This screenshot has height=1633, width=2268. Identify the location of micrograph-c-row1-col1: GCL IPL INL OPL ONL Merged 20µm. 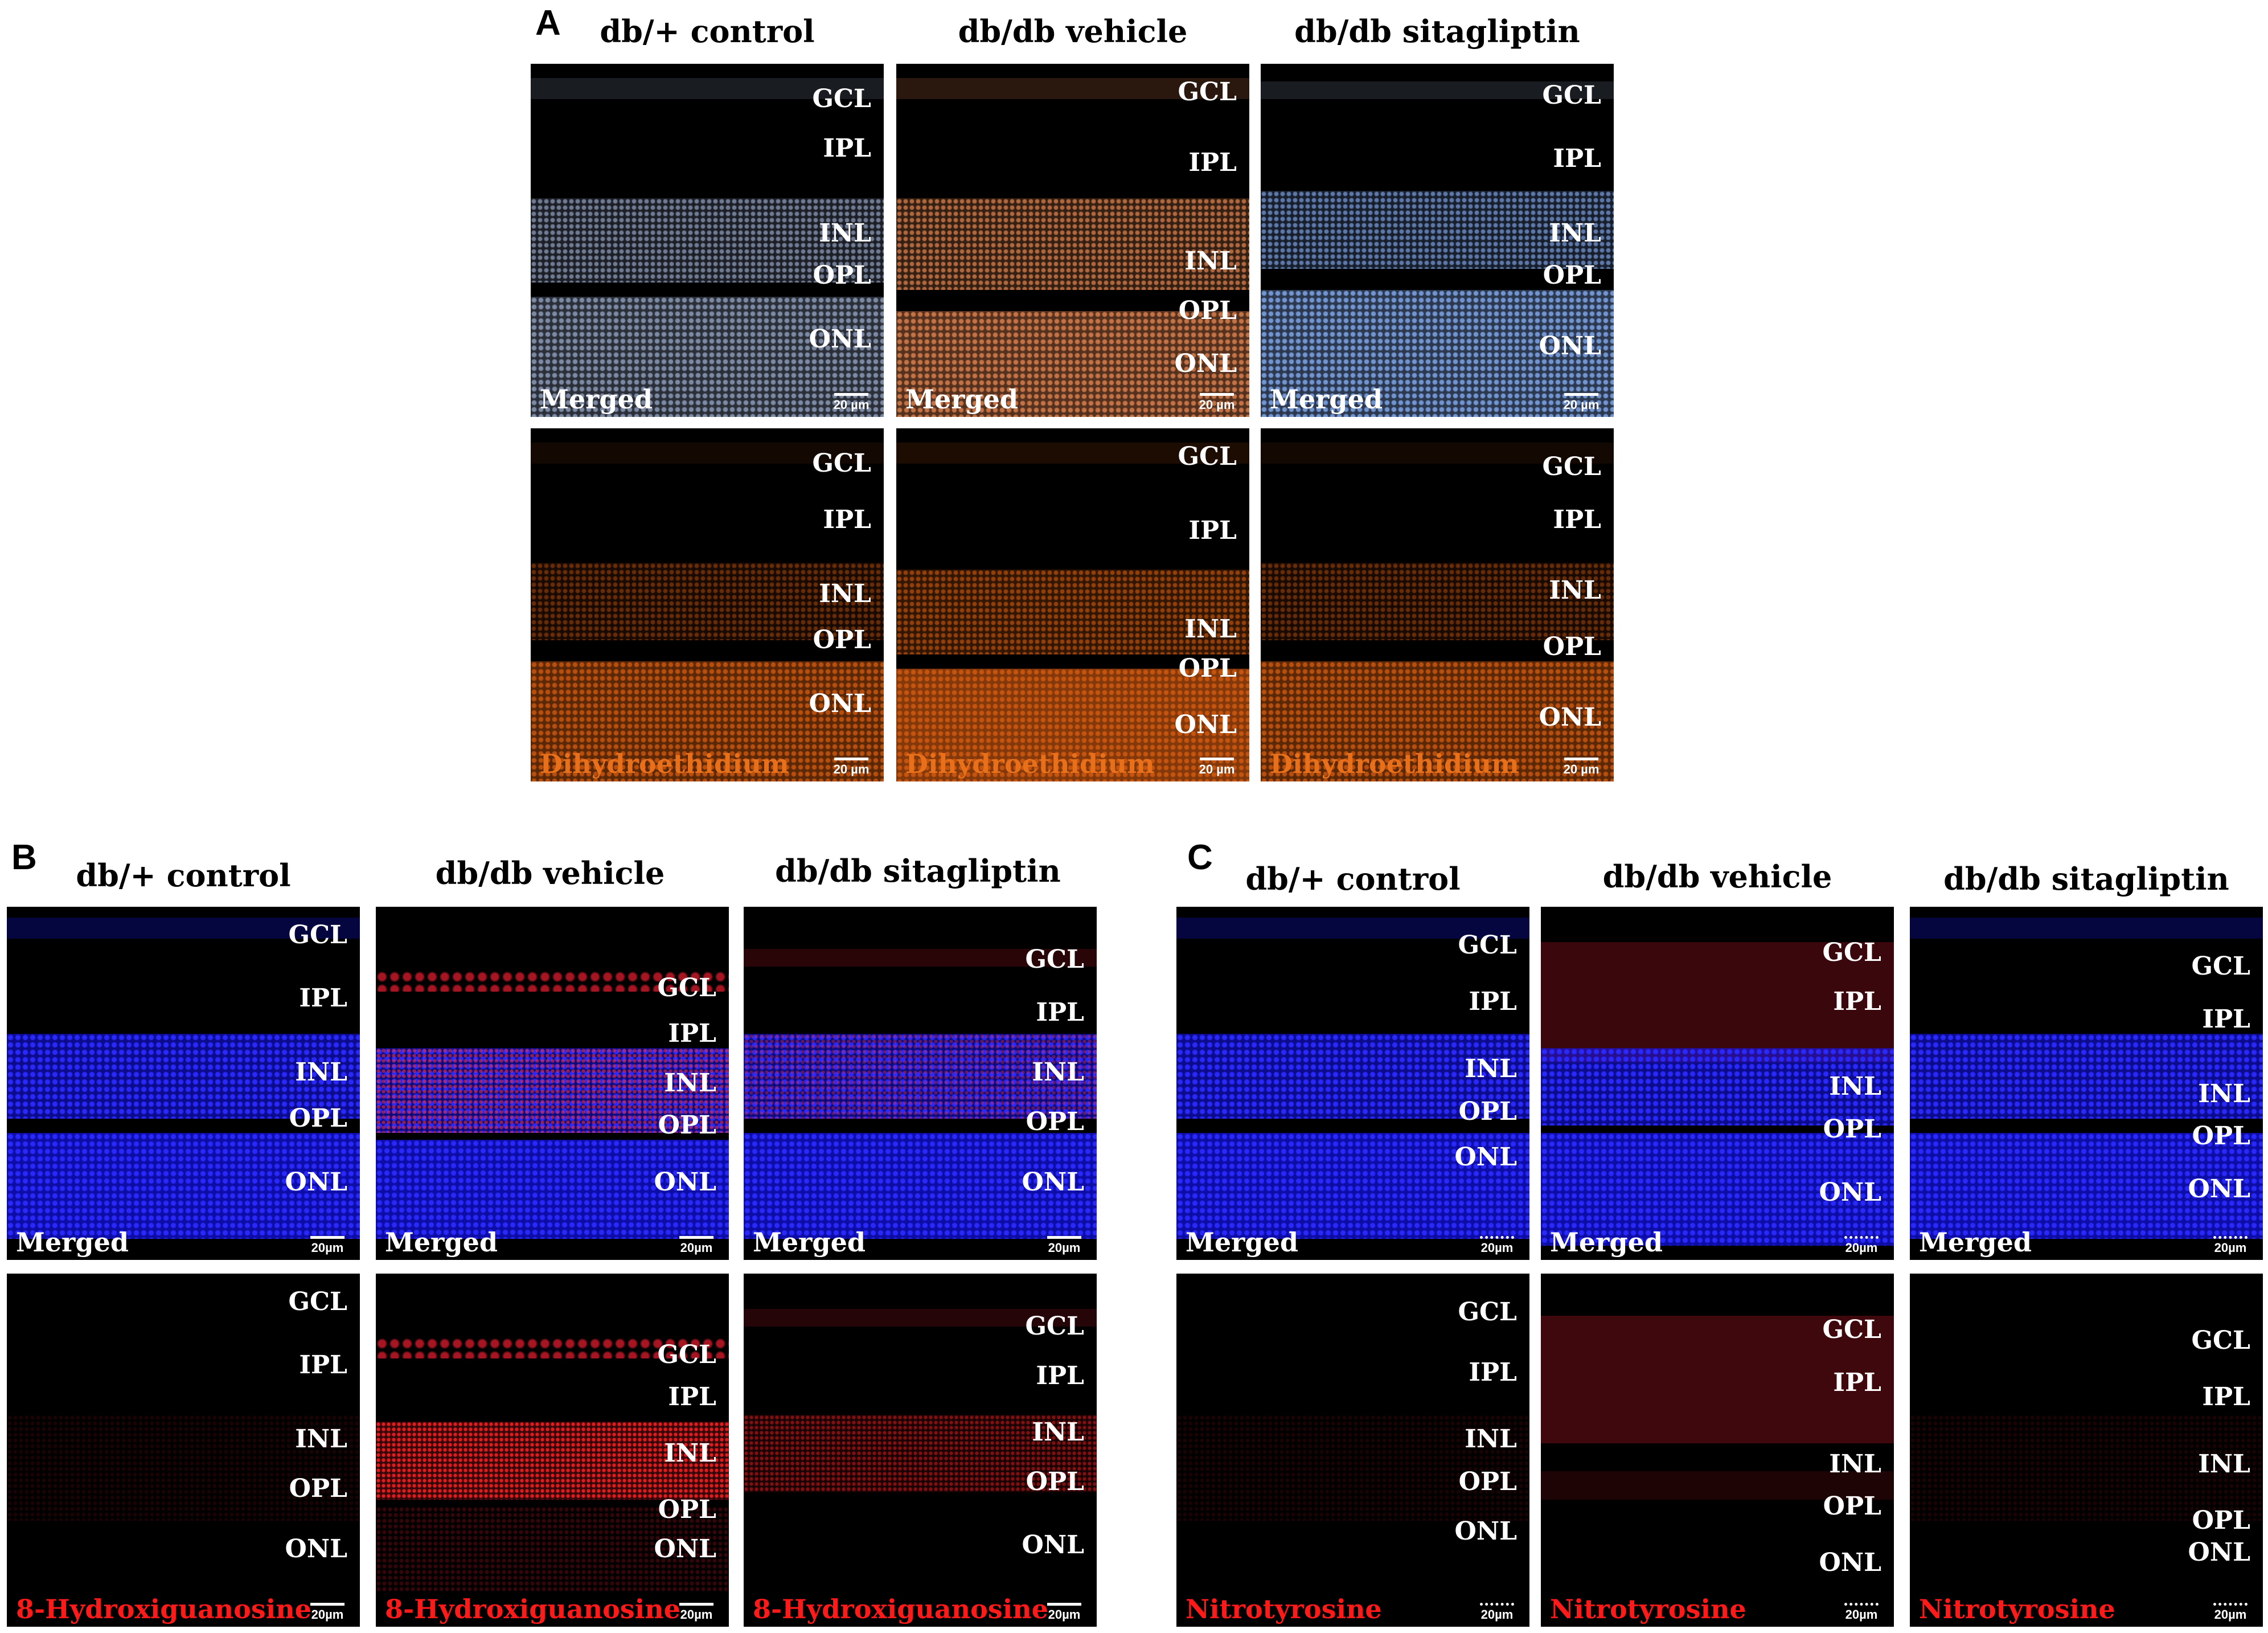
(1352, 1084).